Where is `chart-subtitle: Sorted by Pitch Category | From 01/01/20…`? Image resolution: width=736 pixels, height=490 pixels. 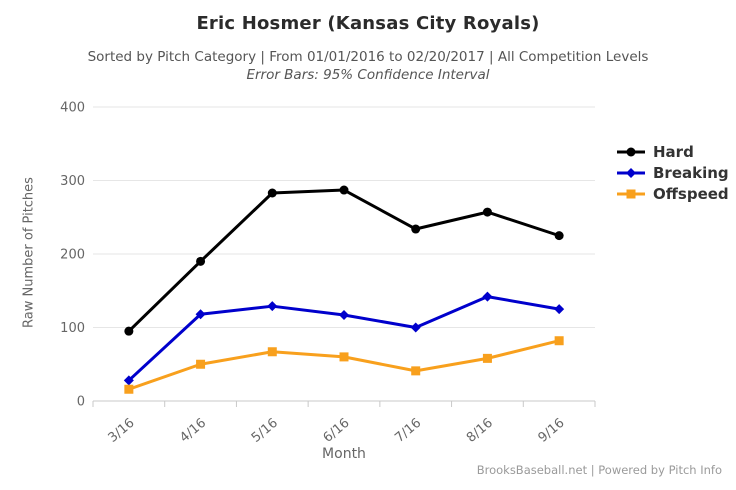 chart-subtitle: Sorted by Pitch Category | From 01/01/20… is located at coordinates (368, 57).